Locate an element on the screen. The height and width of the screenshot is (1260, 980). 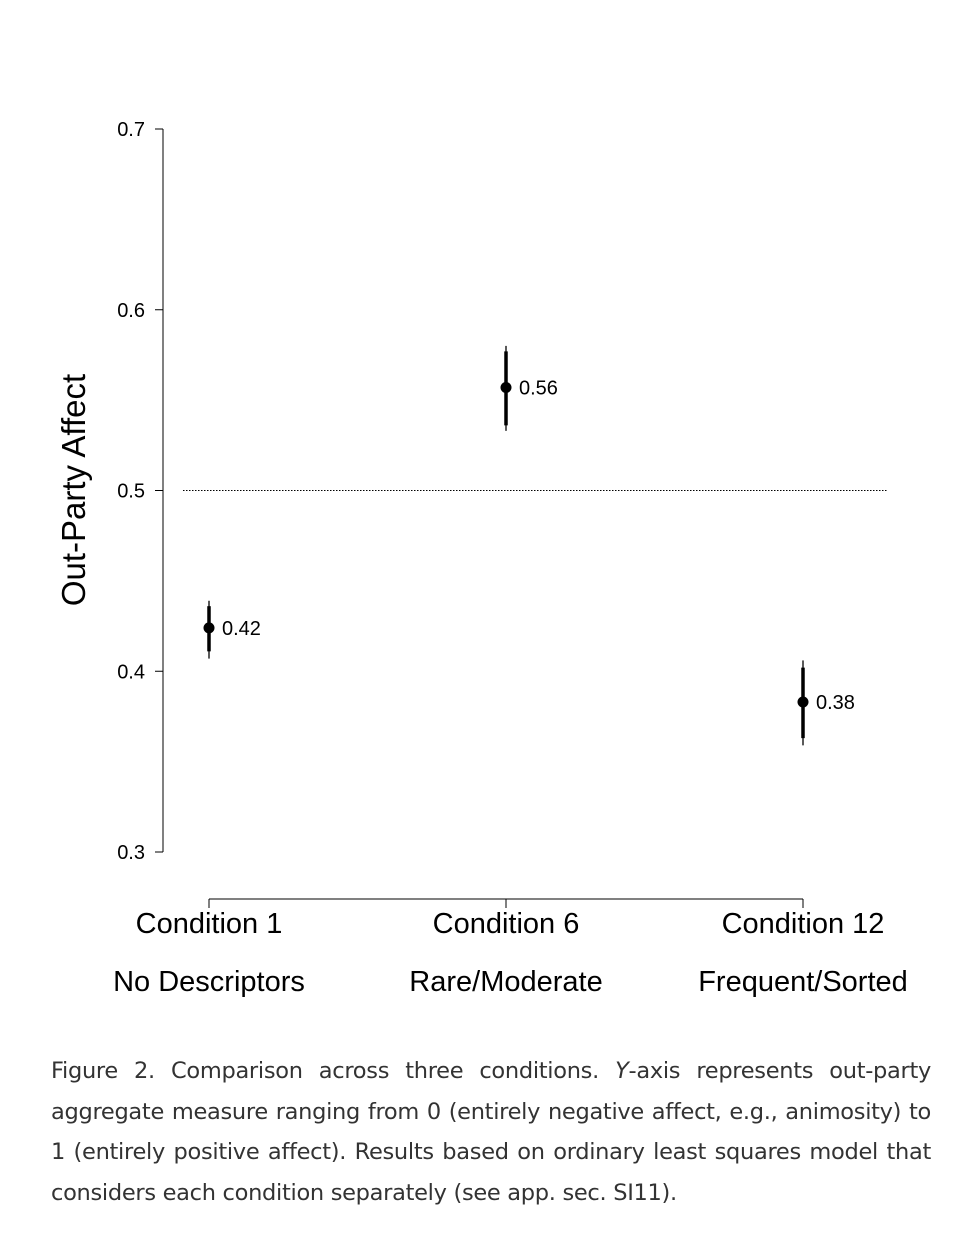
y-axis-label: Out-Party Affect is located at coordinates (73, 490).